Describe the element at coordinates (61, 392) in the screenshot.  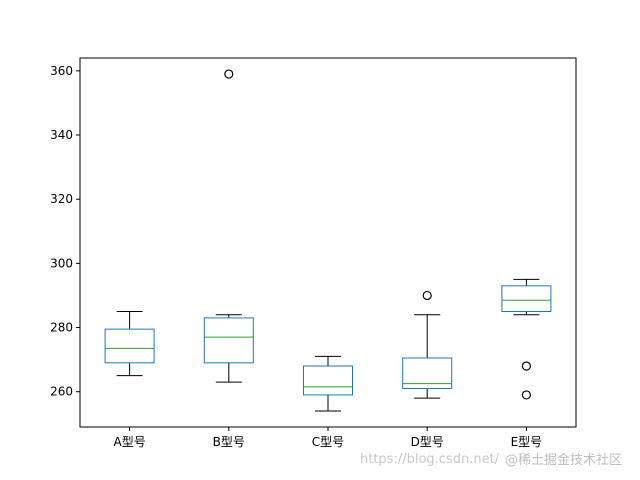
I see `y-tick-label: 260` at that location.